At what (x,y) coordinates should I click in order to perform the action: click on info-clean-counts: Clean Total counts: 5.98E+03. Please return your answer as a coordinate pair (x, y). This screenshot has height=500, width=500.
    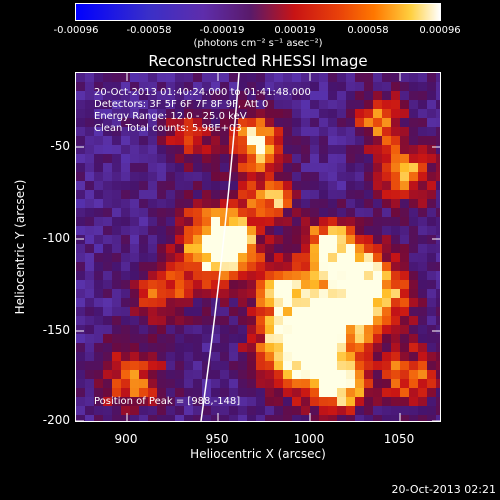
    Looking at the image, I should click on (168, 128).